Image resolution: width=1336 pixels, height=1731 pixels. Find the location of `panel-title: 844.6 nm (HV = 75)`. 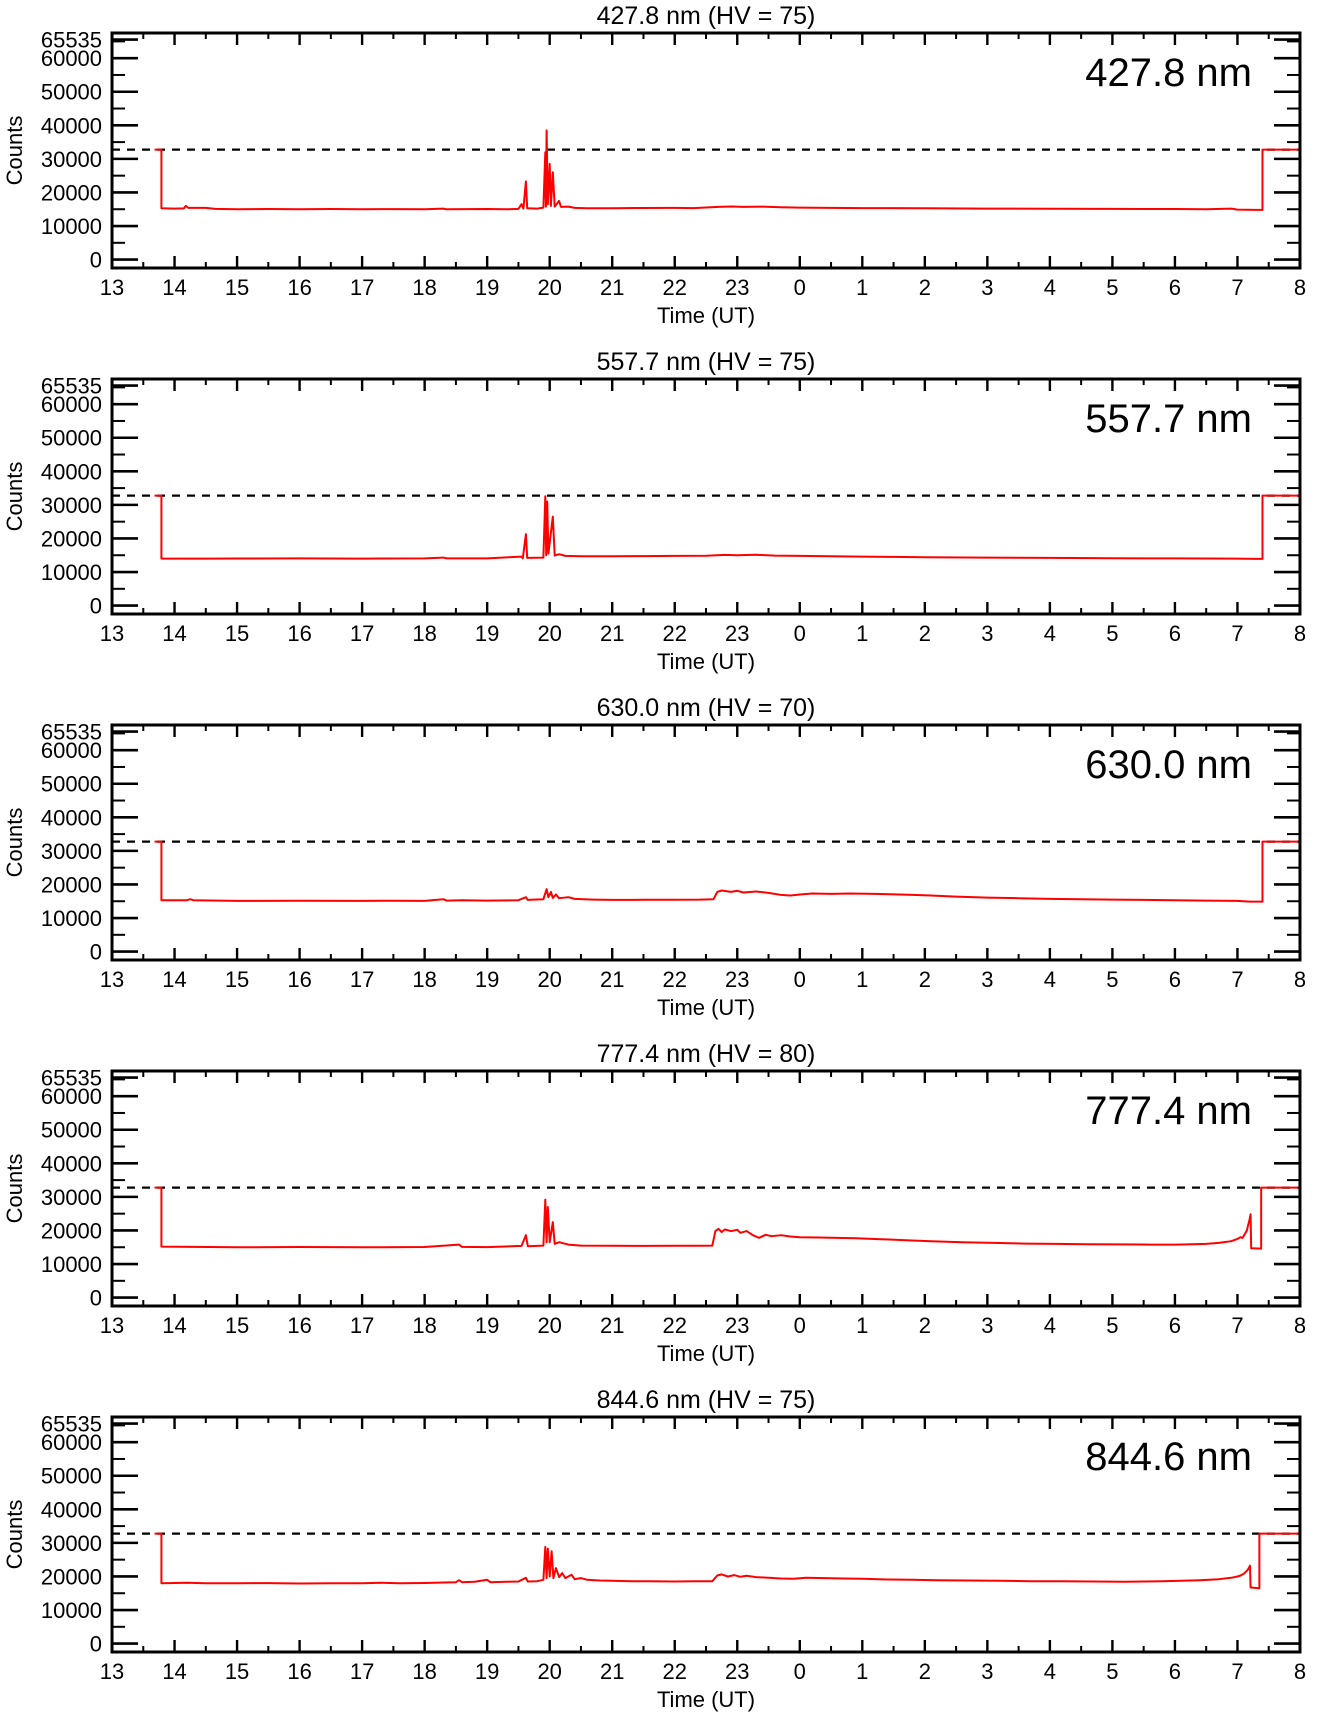

panel-title: 844.6 nm (HV = 75) is located at coordinates (706, 1400).